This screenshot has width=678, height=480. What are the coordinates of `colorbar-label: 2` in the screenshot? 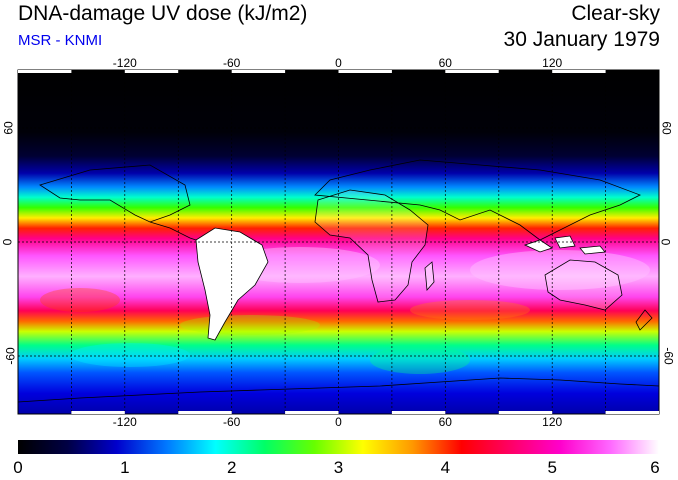 It's located at (231, 467).